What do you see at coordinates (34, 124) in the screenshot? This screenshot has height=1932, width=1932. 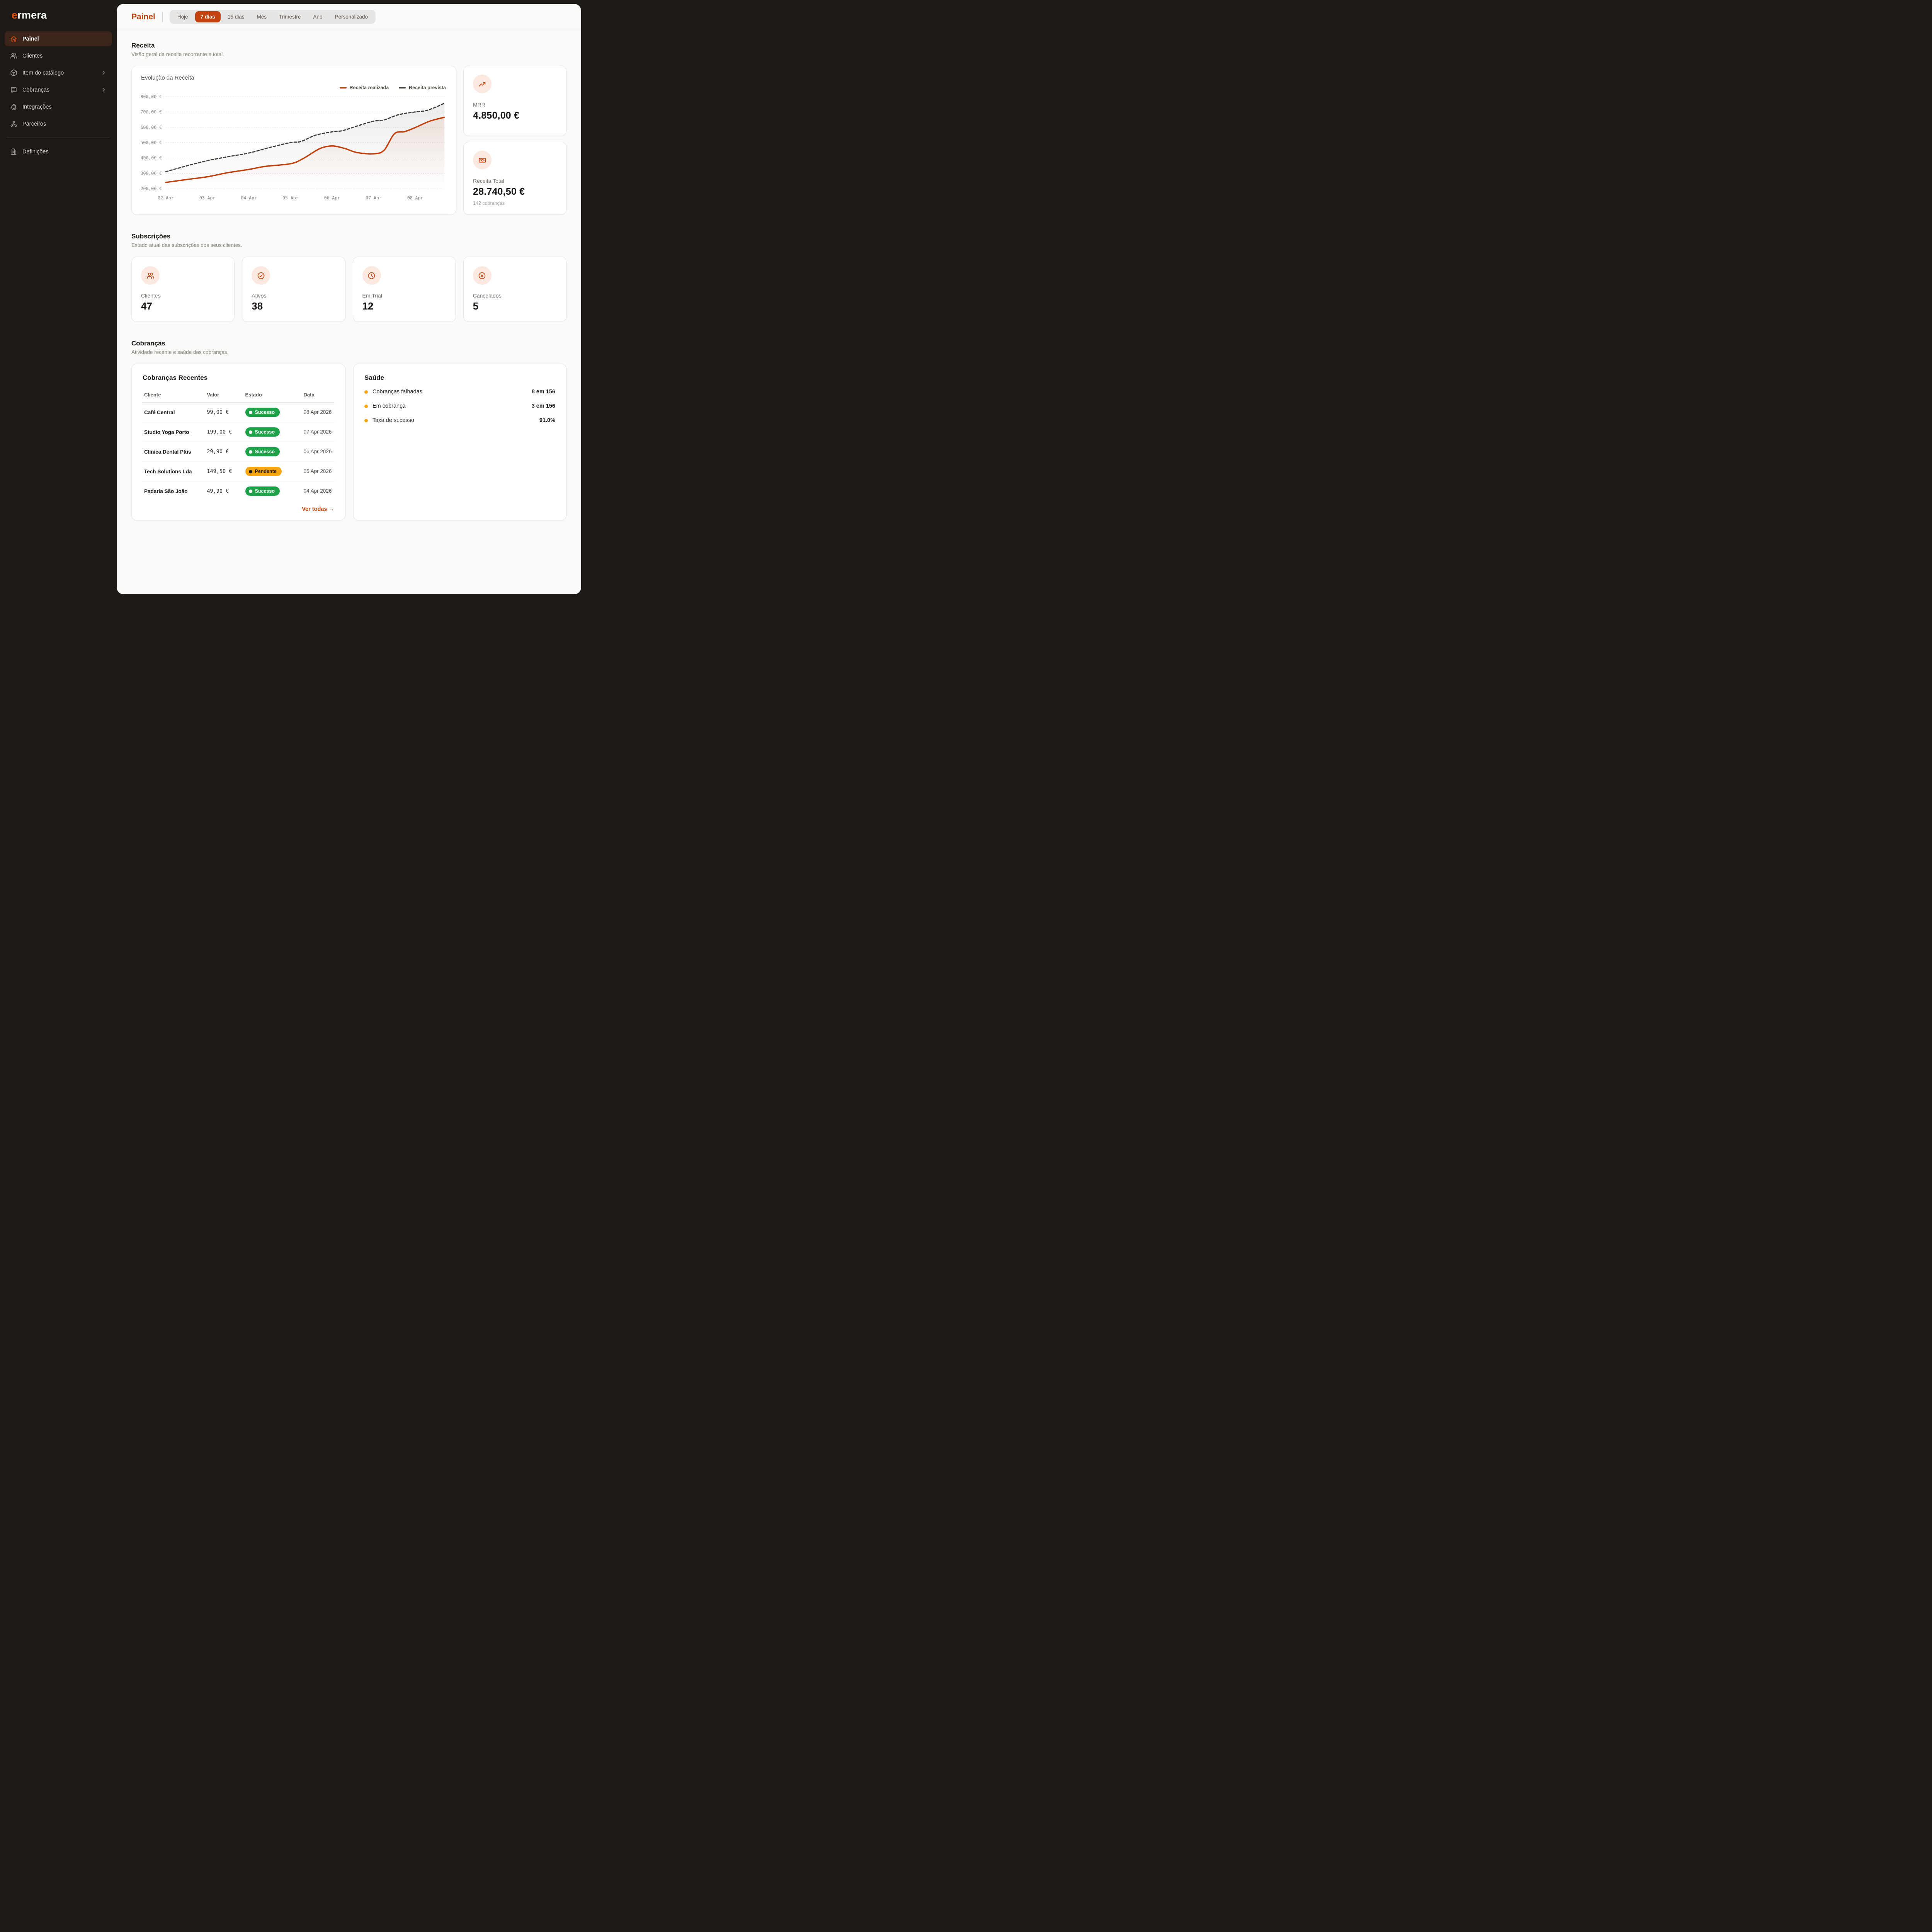 I see `sidebar-item-label: Parceiros` at bounding box center [34, 124].